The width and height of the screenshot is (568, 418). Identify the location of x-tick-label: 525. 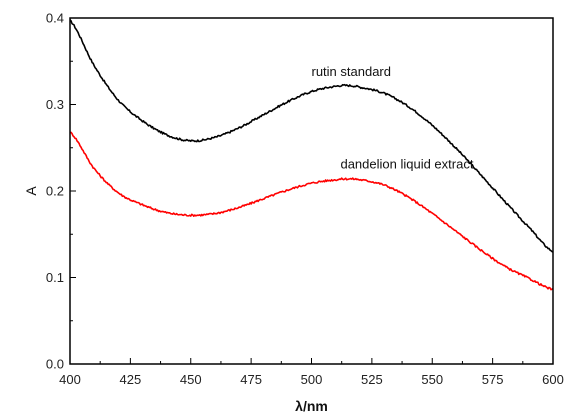
(372, 379).